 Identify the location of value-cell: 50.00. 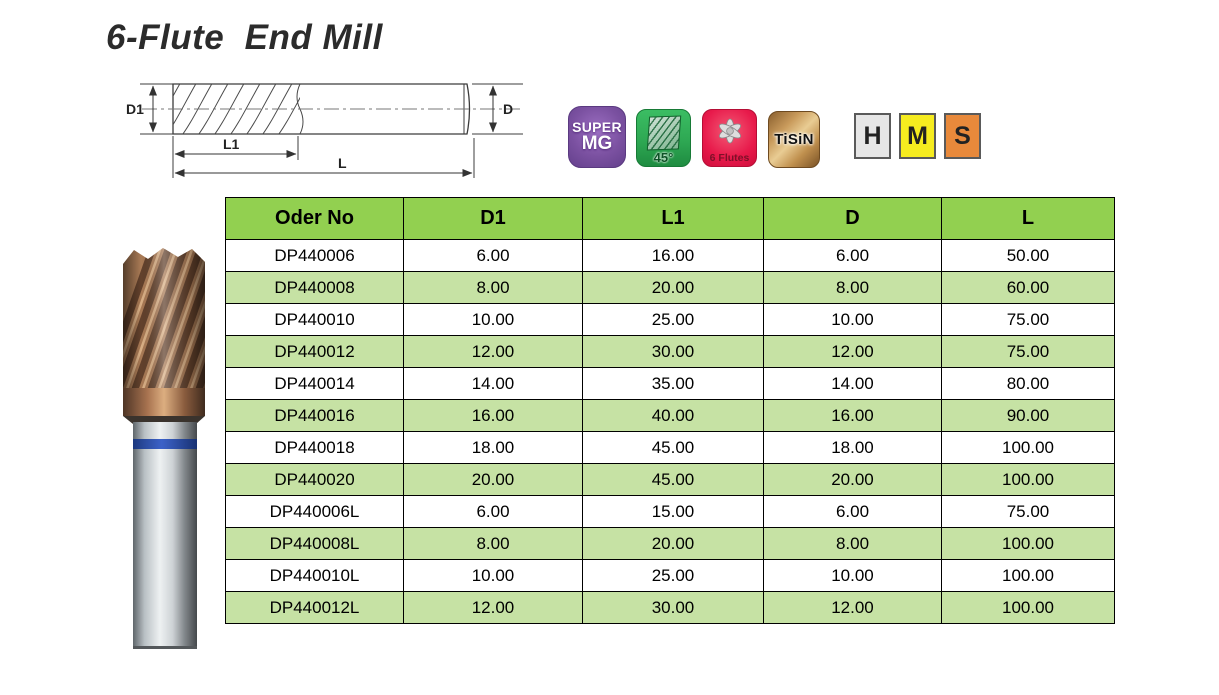
(1028, 255).